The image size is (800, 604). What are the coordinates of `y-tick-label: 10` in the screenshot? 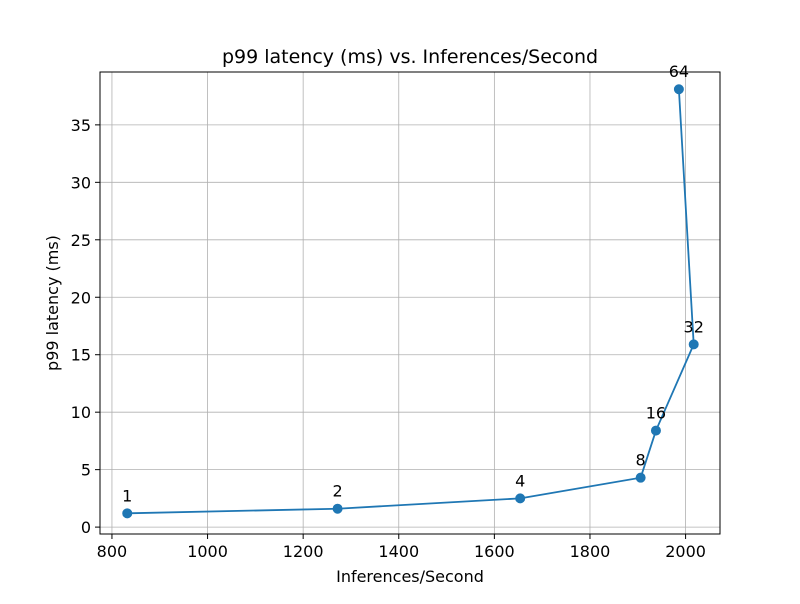 It's located at (81, 412).